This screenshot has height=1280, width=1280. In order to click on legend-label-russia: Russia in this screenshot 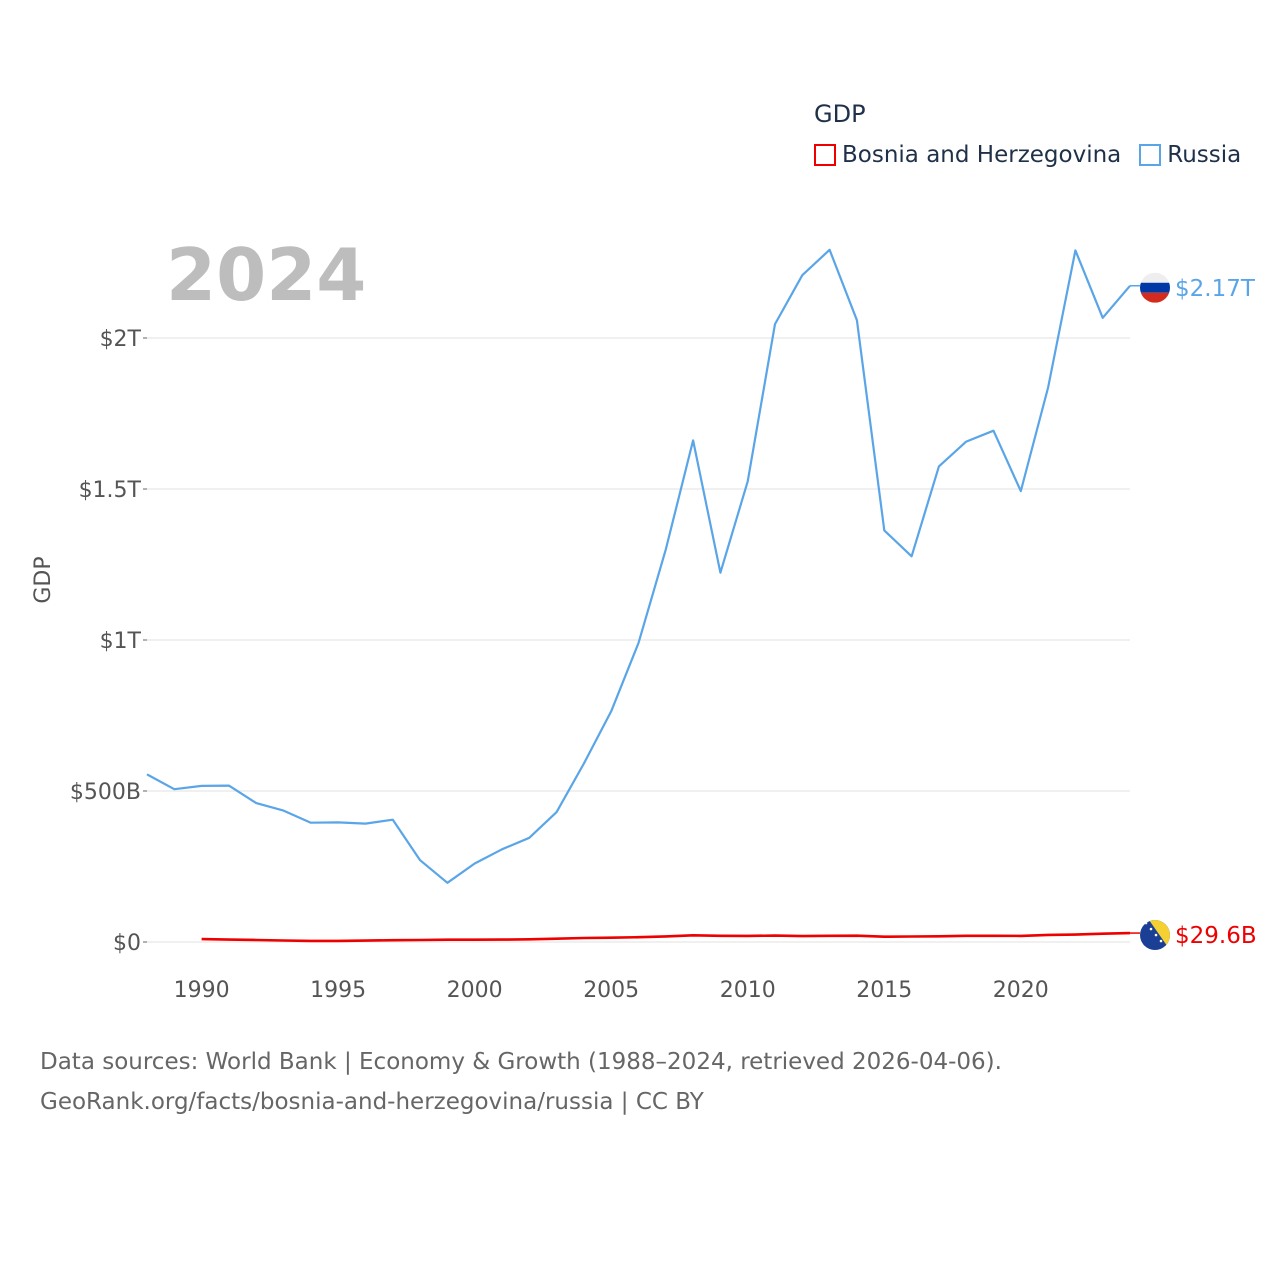, I will do `click(1204, 155)`.